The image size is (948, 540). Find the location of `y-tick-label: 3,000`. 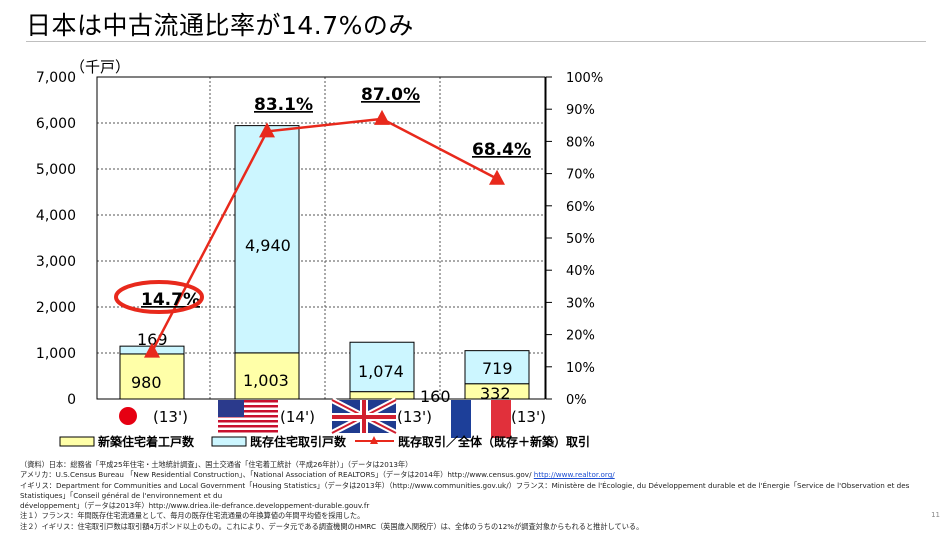

y-tick-label: 3,000 is located at coordinates (56, 262).